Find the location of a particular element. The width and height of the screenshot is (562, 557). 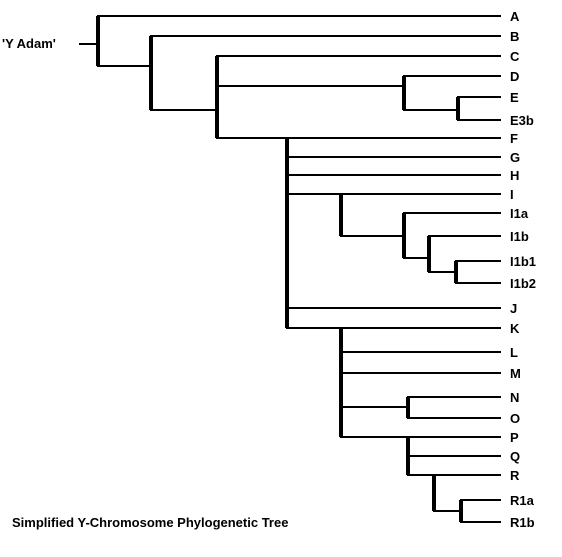

leaf-label-a: A is located at coordinates (515, 16).